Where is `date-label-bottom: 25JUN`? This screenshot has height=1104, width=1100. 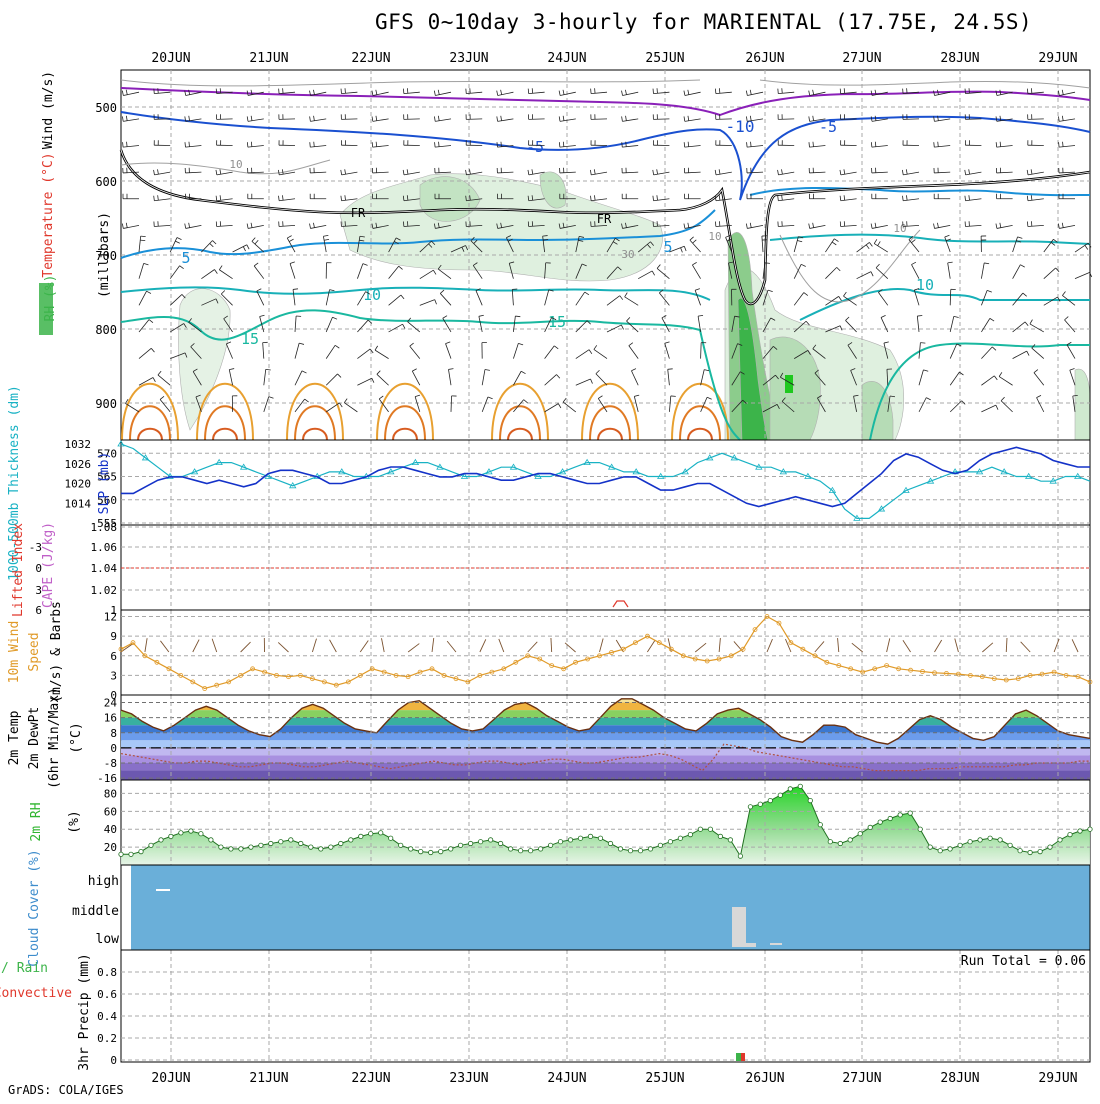
date-label-bottom: 25JUN is located at coordinates (664, 1078).